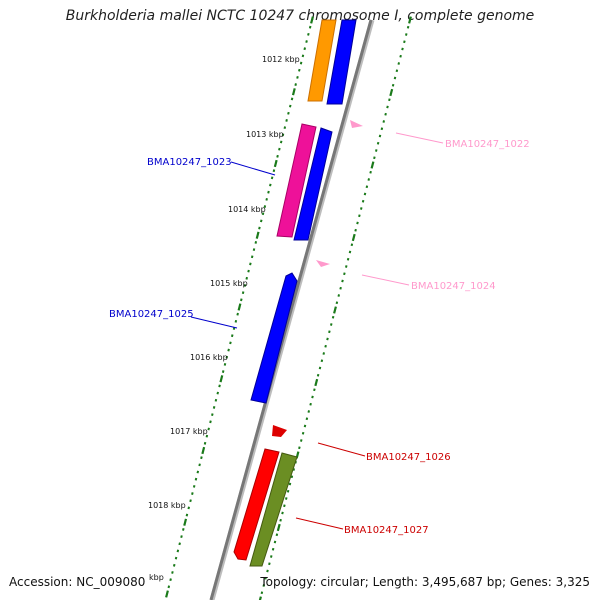  What do you see at coordinates (189, 431) in the screenshot?
I see `tick-label: 1017 kbp` at bounding box center [189, 431].